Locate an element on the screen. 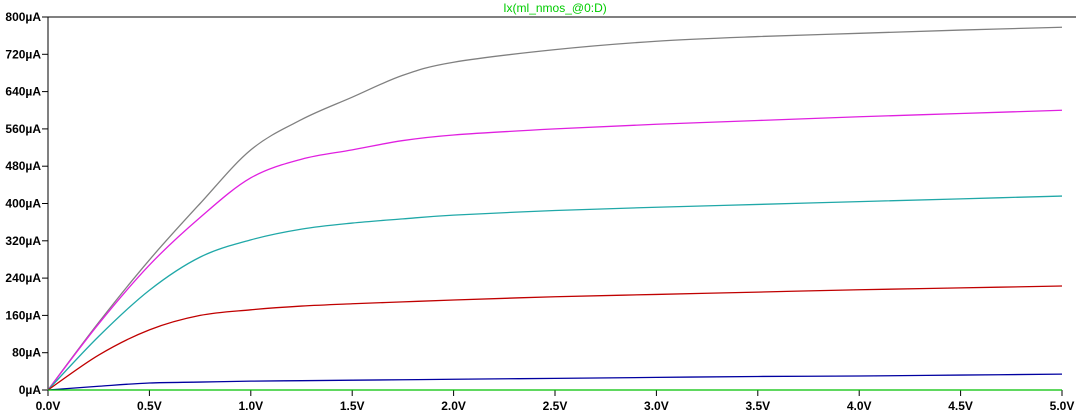 Image resolution: width=1076 pixels, height=416 pixels. y-tick-label: 80µA is located at coordinates (26, 353).